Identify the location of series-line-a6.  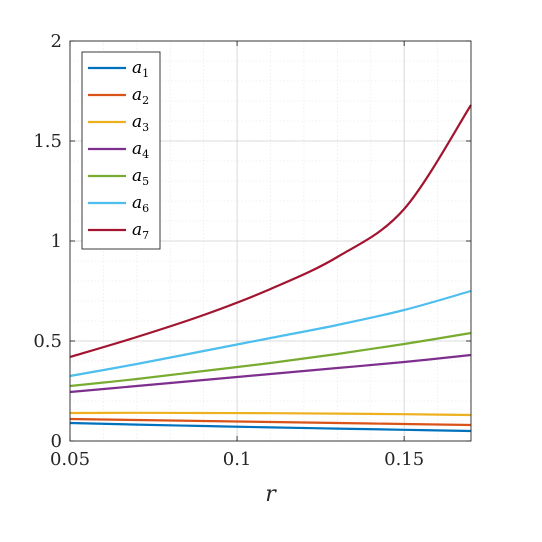
(270, 333).